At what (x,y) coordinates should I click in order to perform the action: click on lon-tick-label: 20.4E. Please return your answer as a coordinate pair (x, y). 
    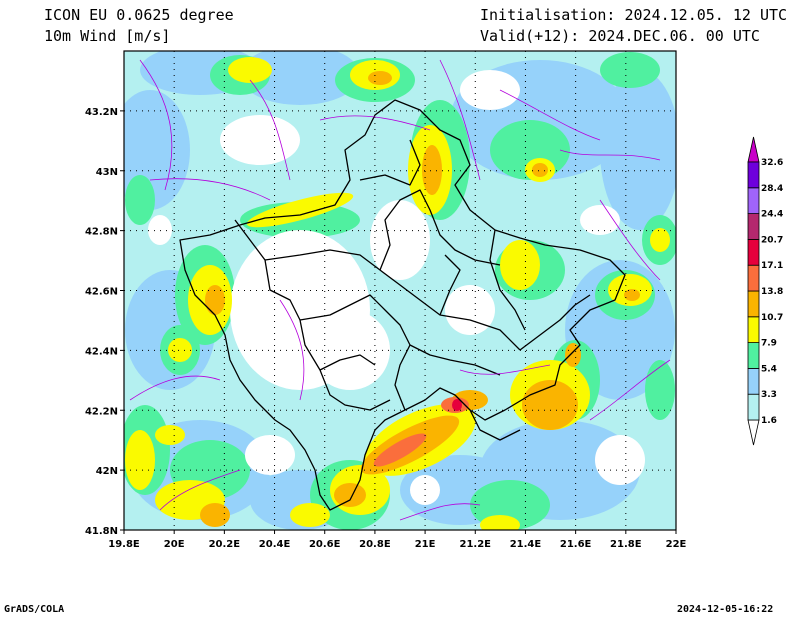
    Looking at the image, I should click on (275, 544).